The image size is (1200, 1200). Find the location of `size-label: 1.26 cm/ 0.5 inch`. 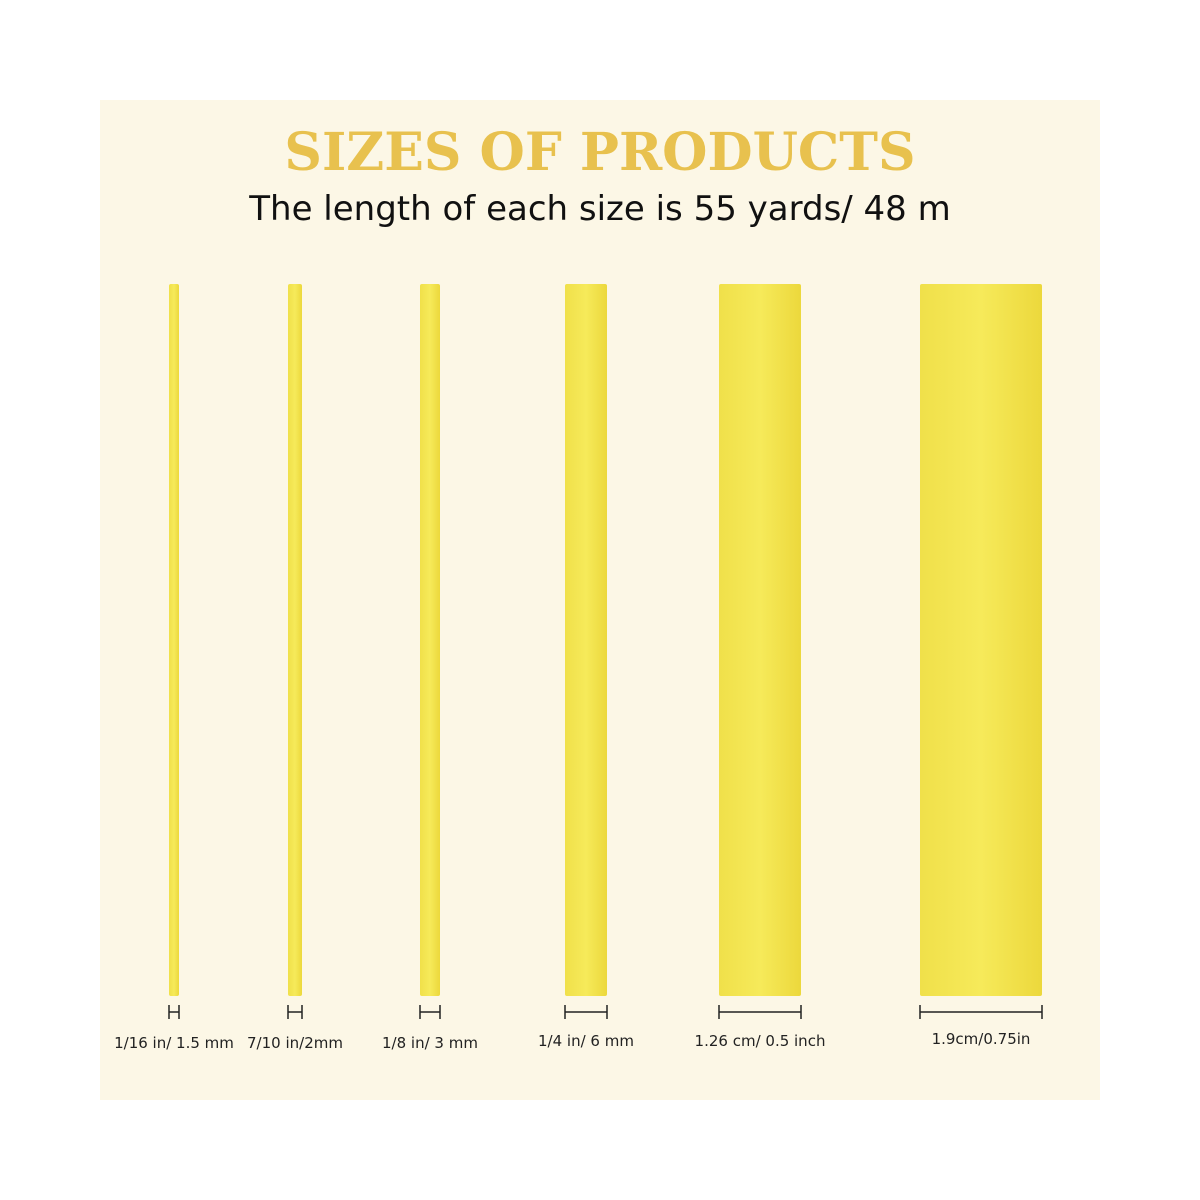

size-label: 1.26 cm/ 0.5 inch is located at coordinates (760, 1041).